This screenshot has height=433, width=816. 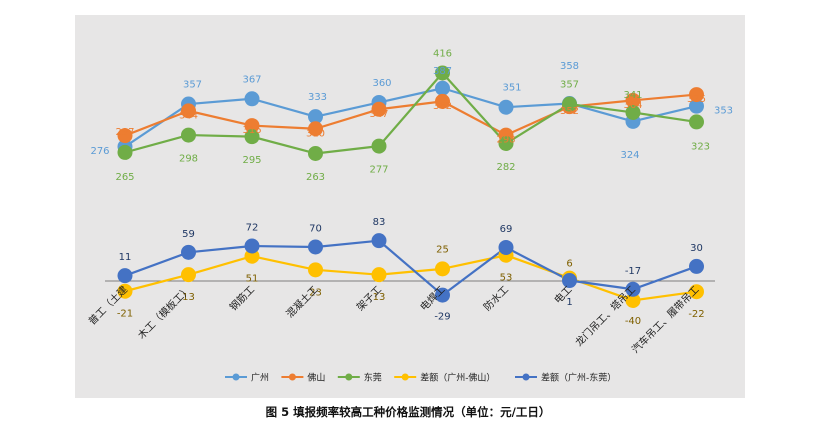 I want to click on series-1-line, so click(x=410, y=115).